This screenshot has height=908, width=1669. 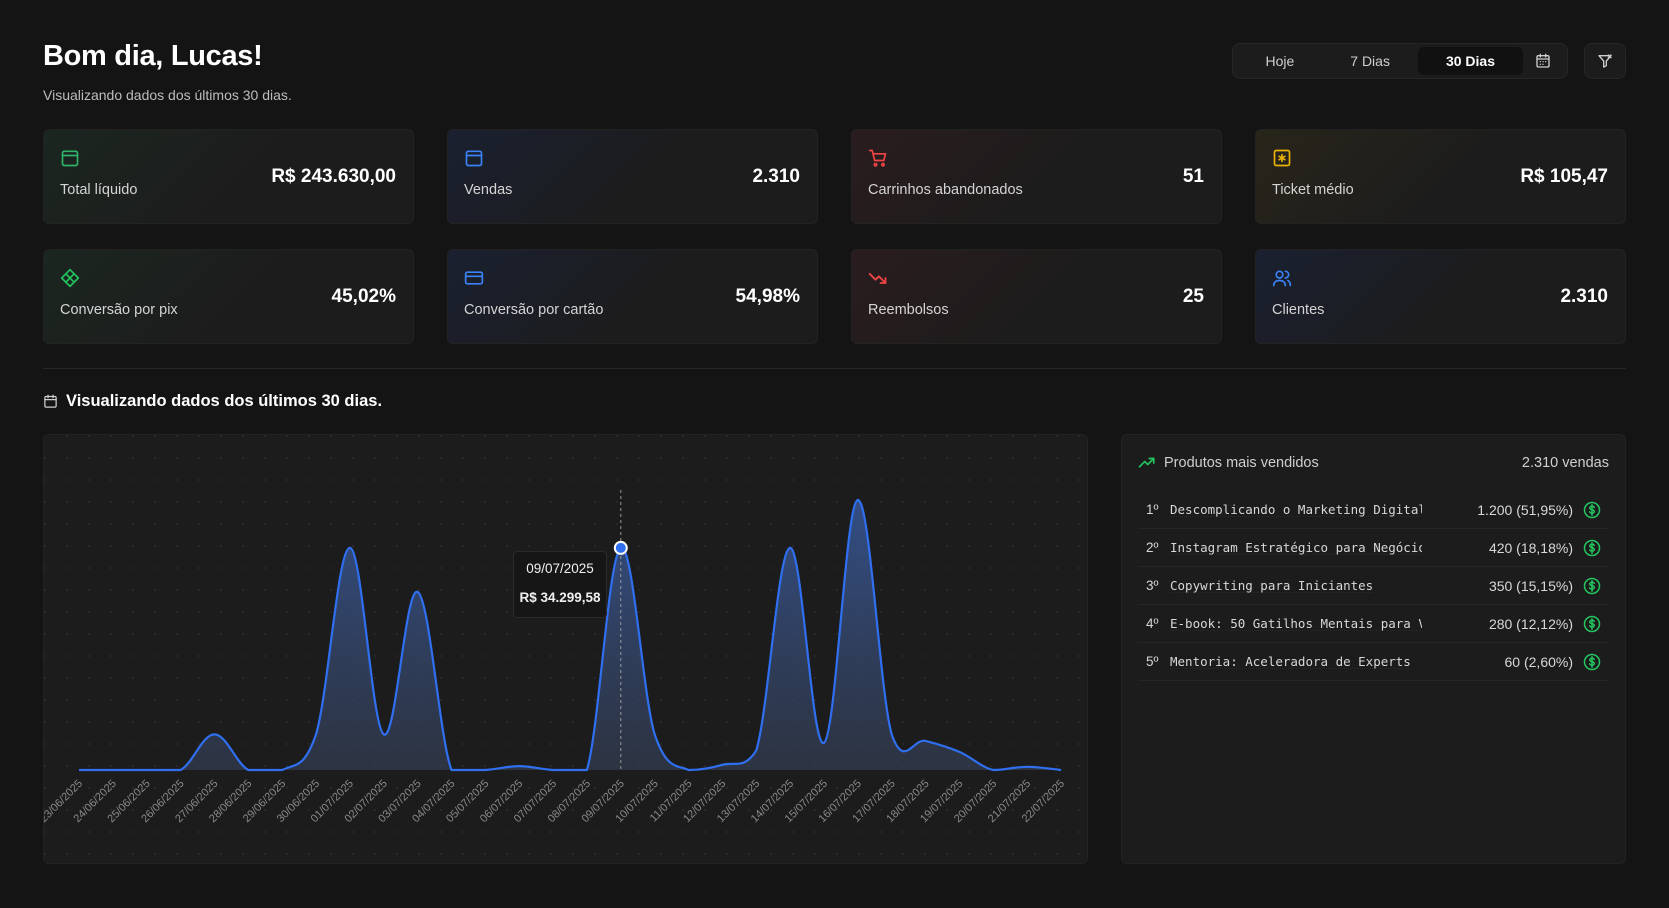 I want to click on product-sales-count: 420 (18,18%), so click(x=1530, y=547).